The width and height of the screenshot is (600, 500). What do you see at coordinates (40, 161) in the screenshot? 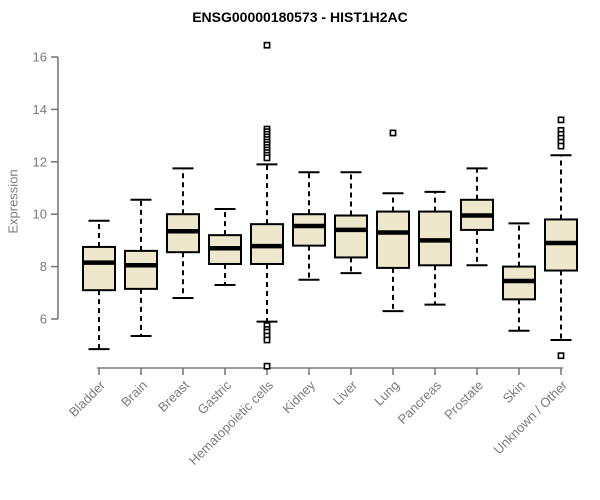
I see `y-tick-label-12: 12` at bounding box center [40, 161].